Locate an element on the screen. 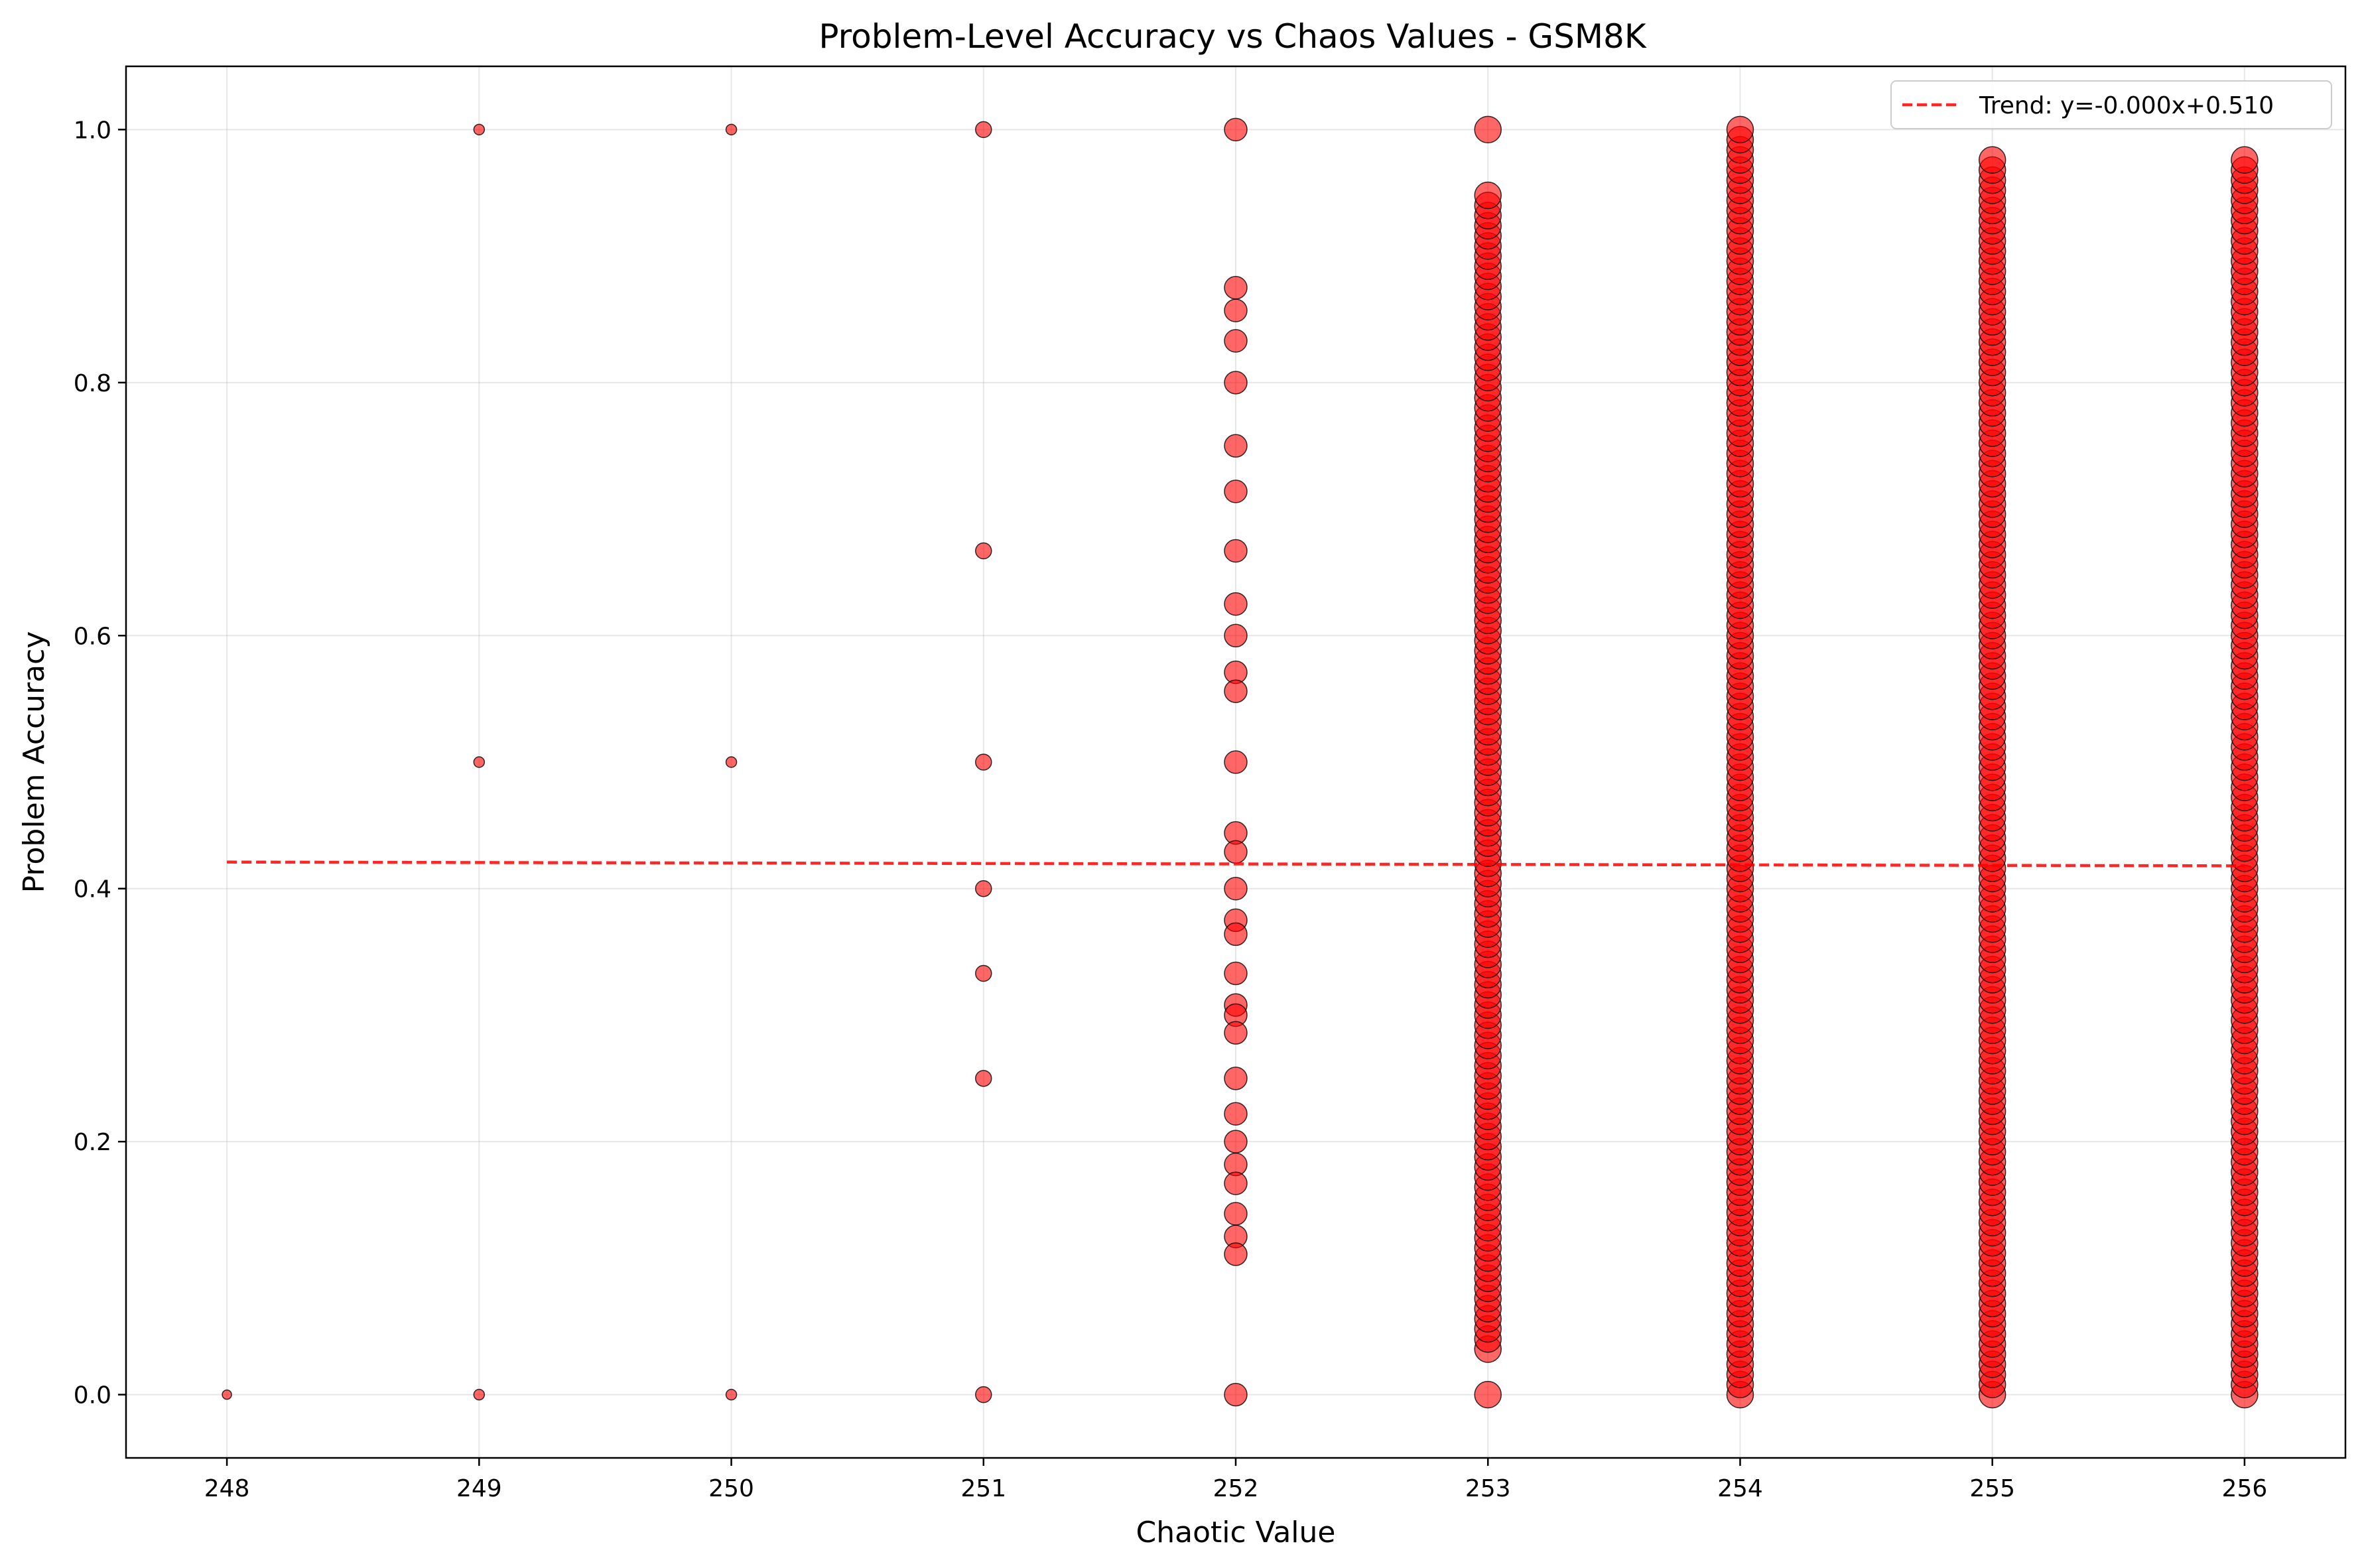 This screenshot has width=2364, height=1568. x-tick-label: 252 is located at coordinates (1236, 1488).